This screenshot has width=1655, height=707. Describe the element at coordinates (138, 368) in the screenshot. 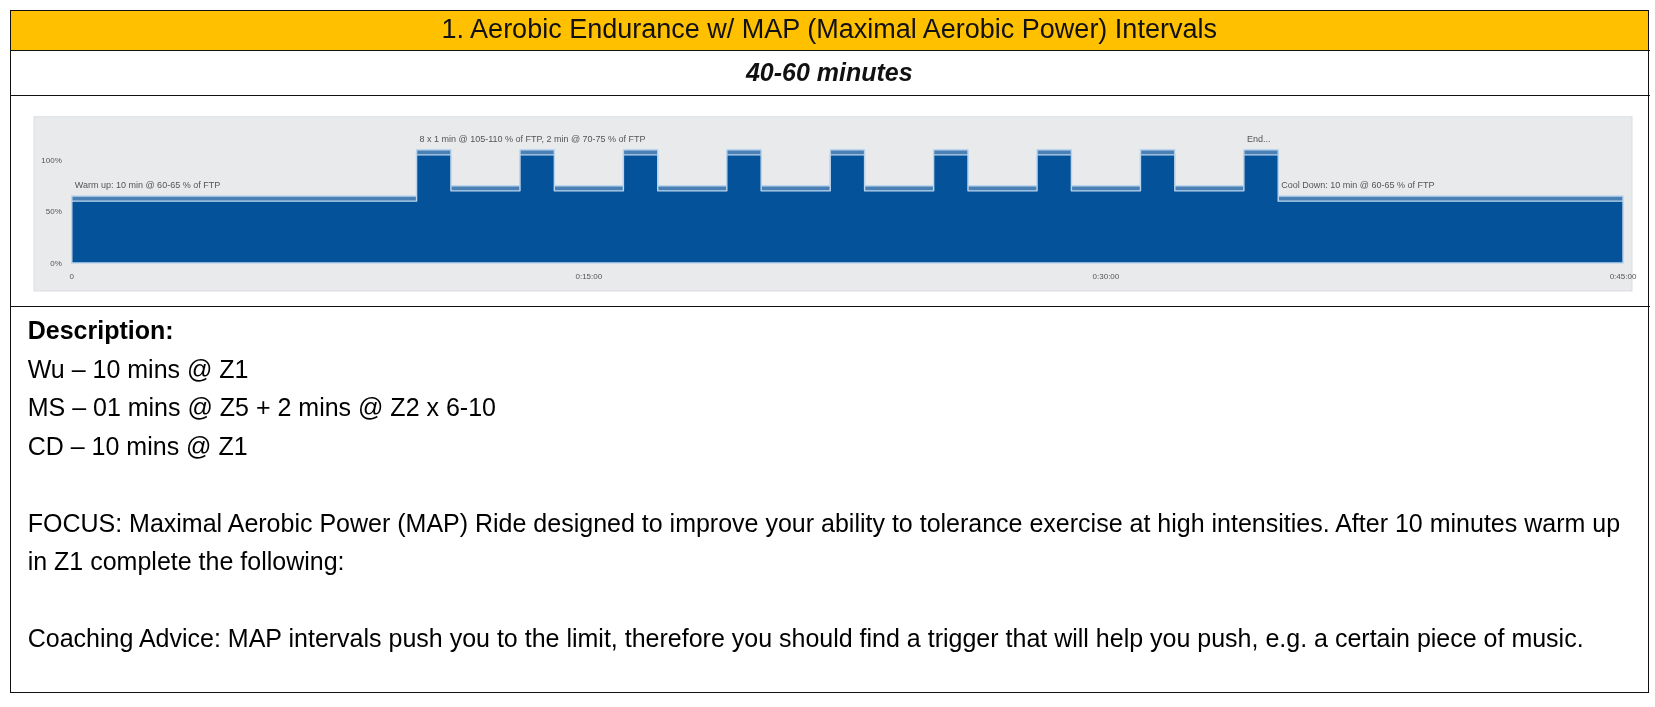

I see `text: Wu – 10 mins @ Z1` at that location.